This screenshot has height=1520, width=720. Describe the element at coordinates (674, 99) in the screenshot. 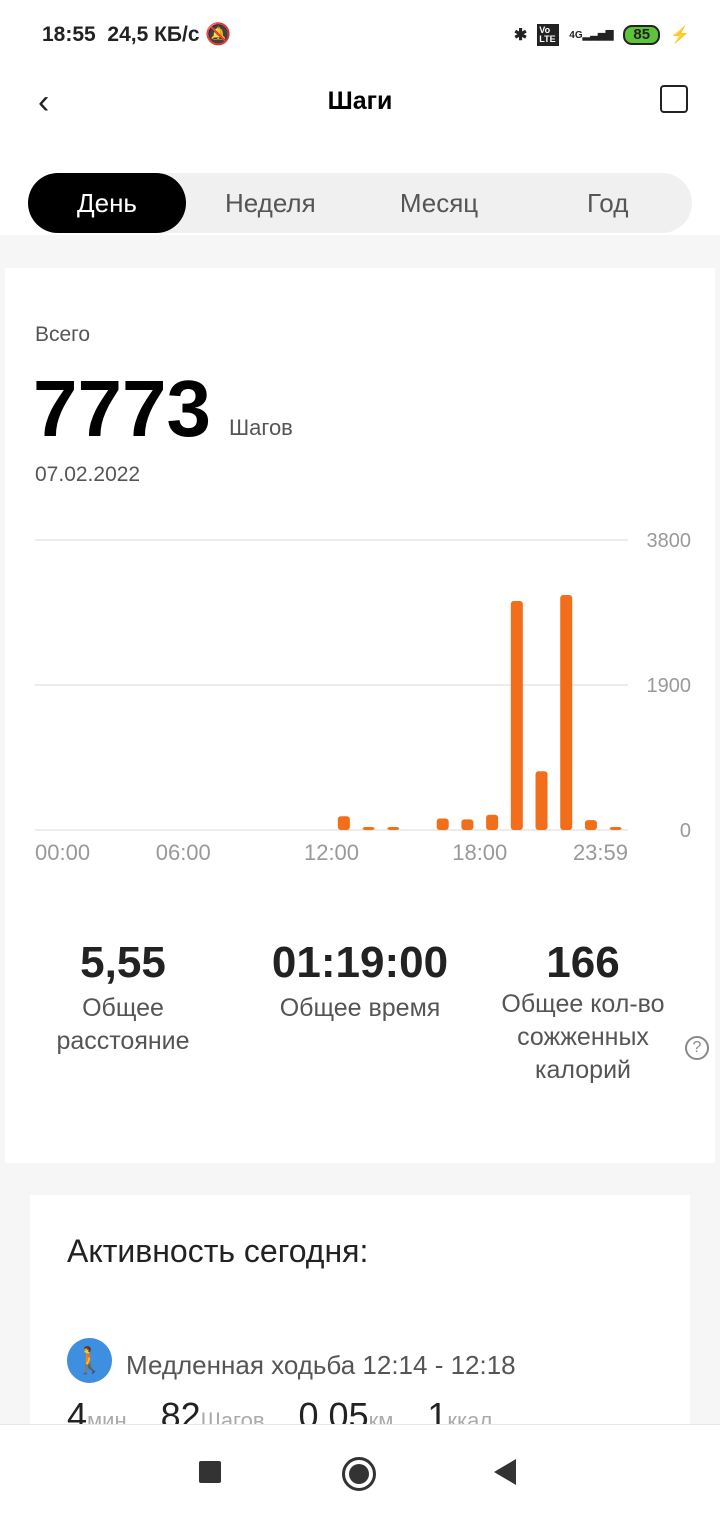

I see `share-button` at that location.